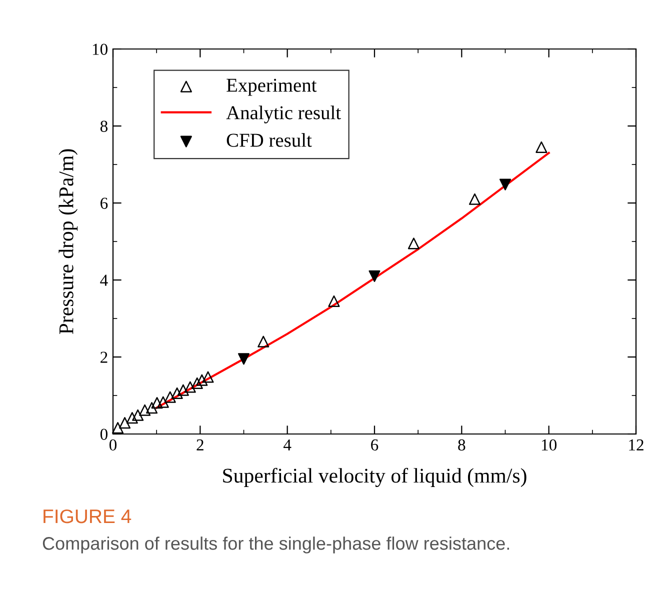 This screenshot has height=592, width=667. I want to click on caption: FIGURE 4, so click(88, 516).